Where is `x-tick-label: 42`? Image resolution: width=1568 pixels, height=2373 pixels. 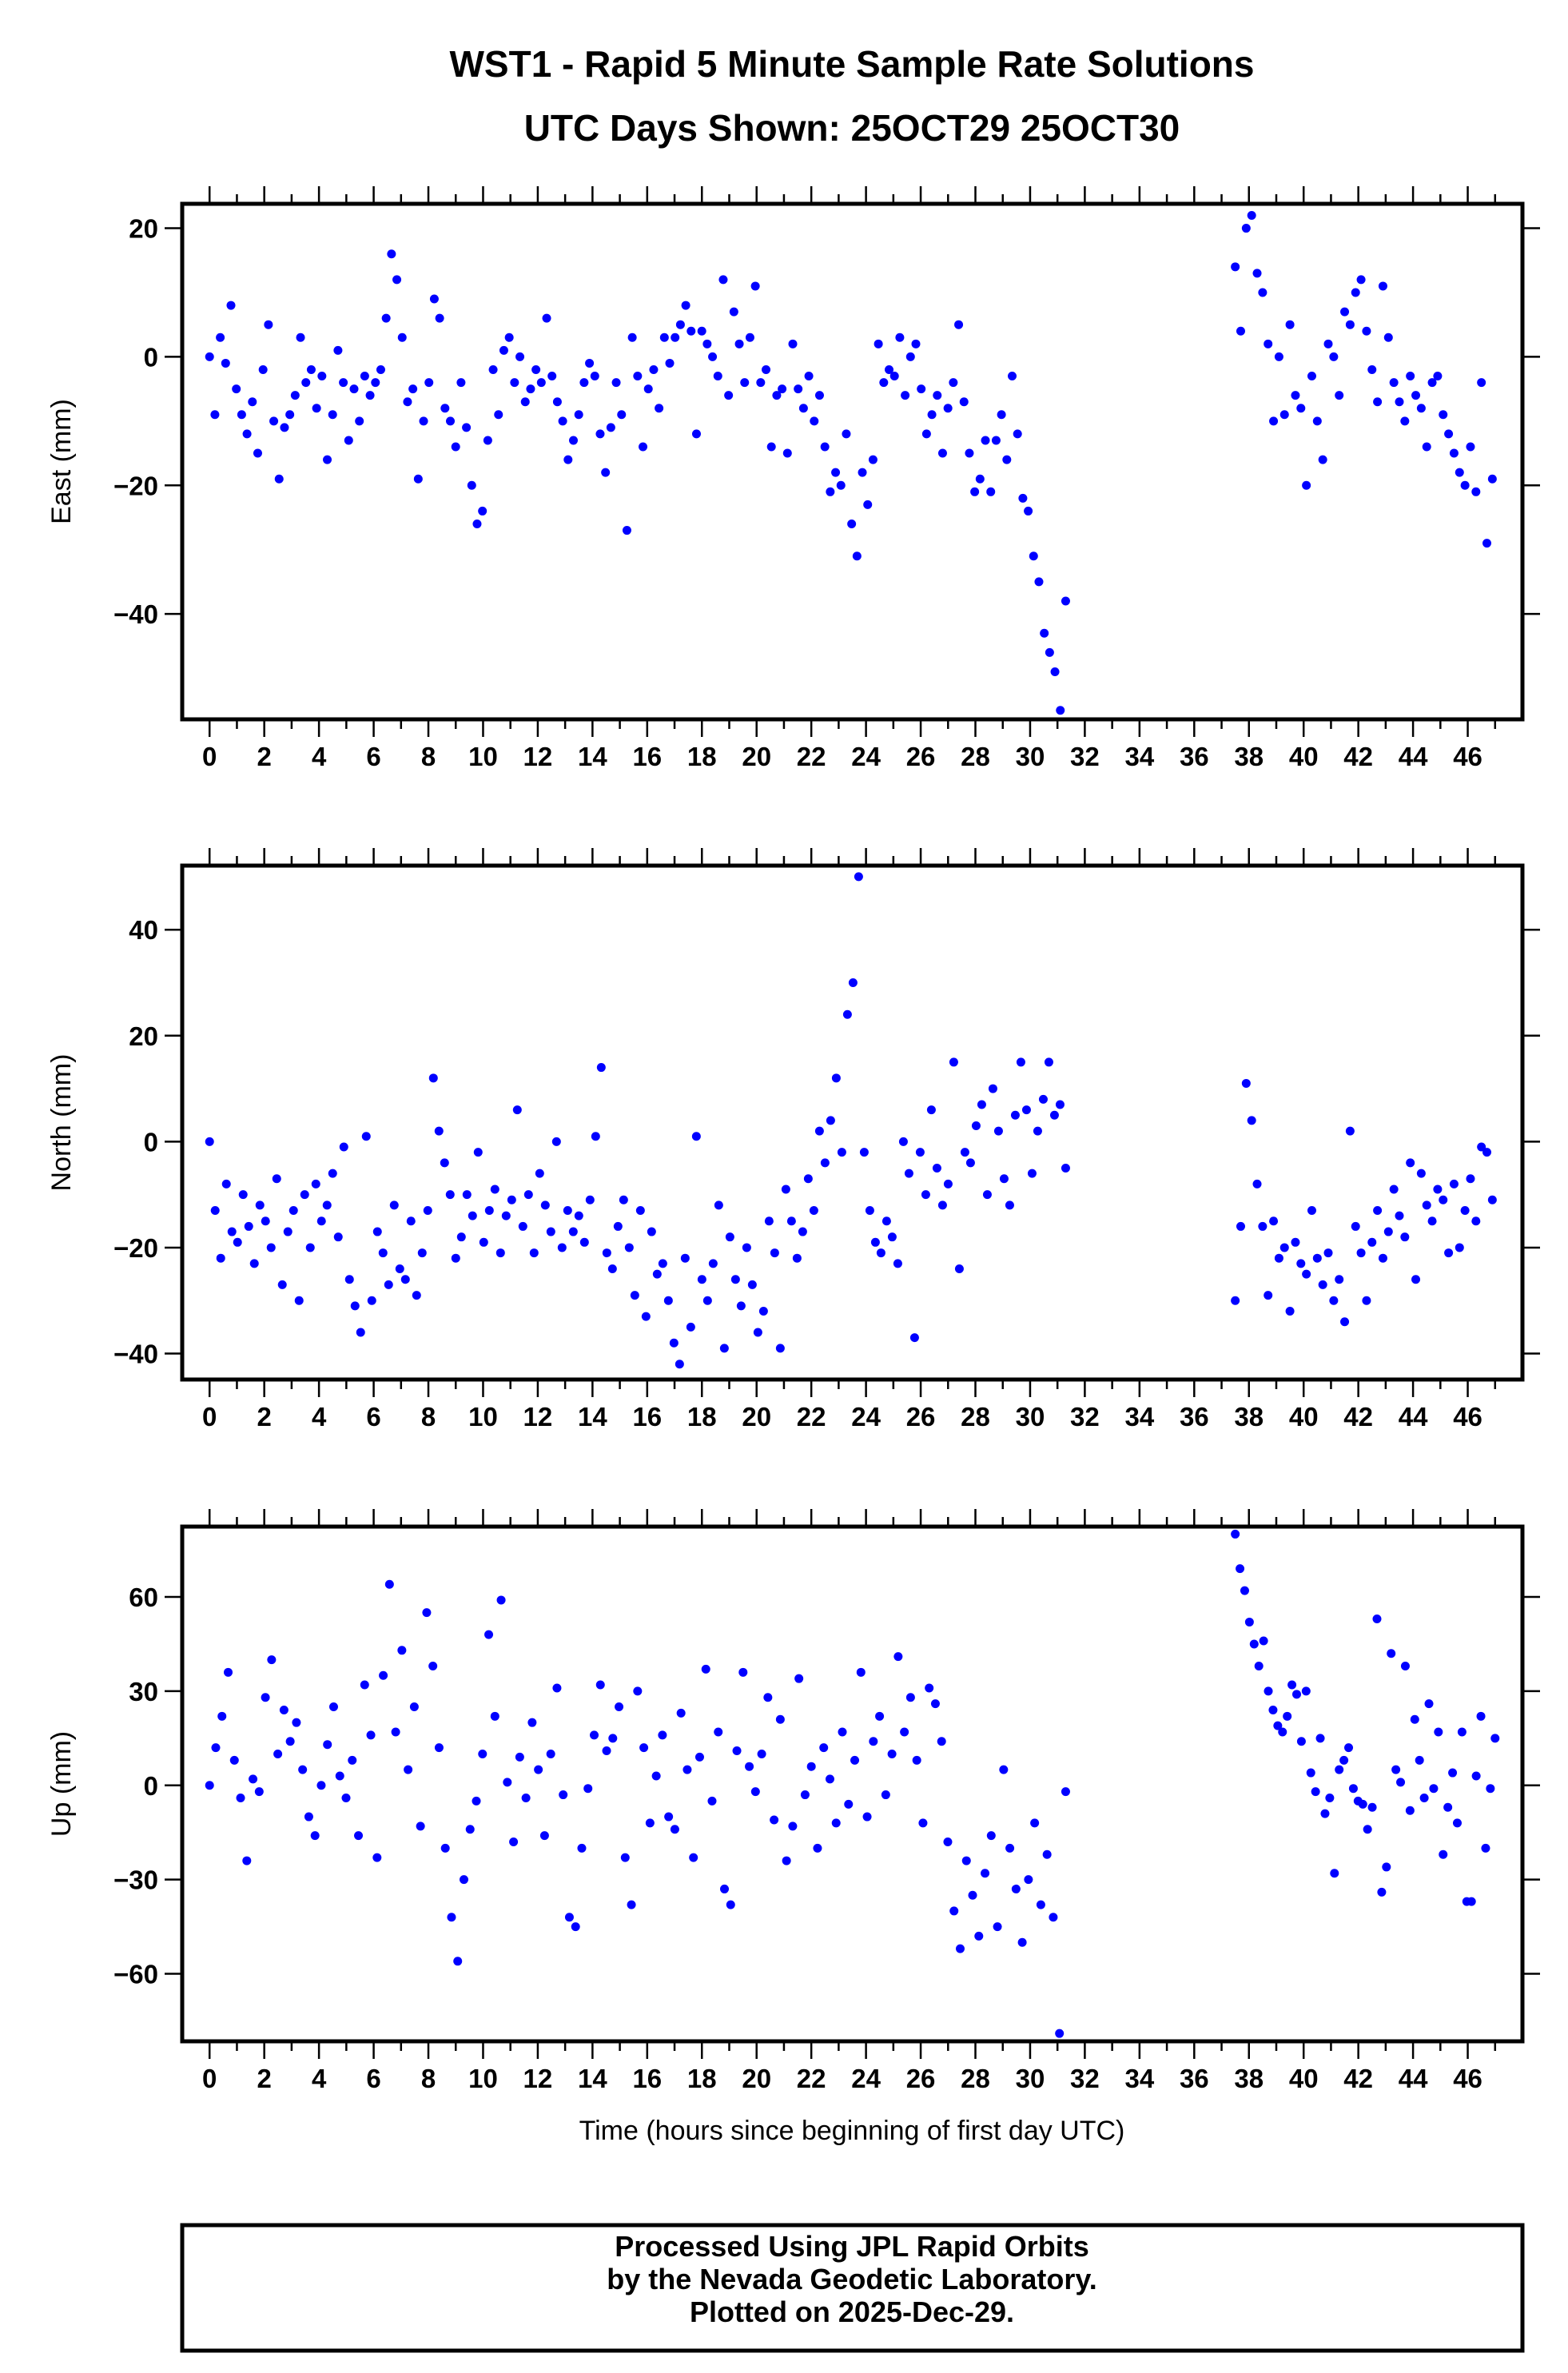 x-tick-label: 42 is located at coordinates (1358, 1416).